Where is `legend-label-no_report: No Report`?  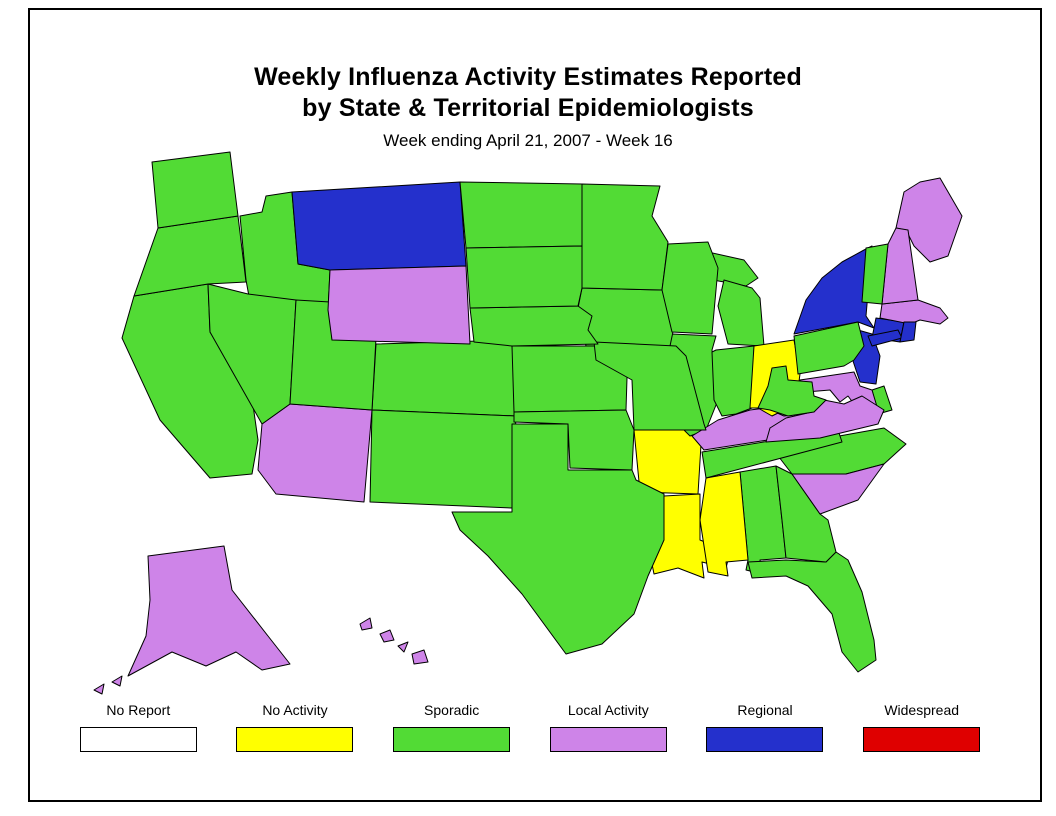 legend-label-no_report: No Report is located at coordinates (138, 710).